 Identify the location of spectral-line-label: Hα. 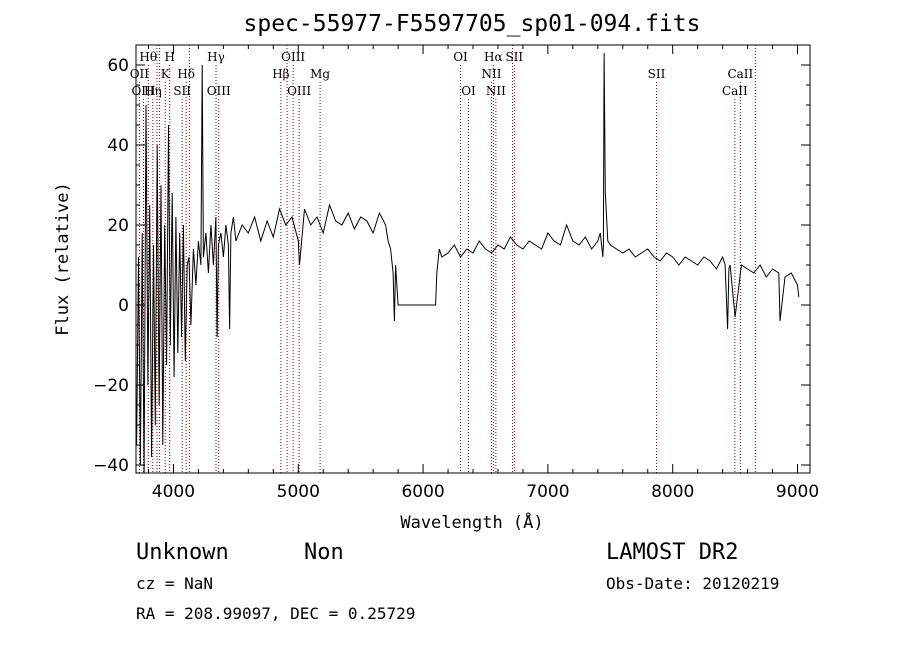
(493, 57).